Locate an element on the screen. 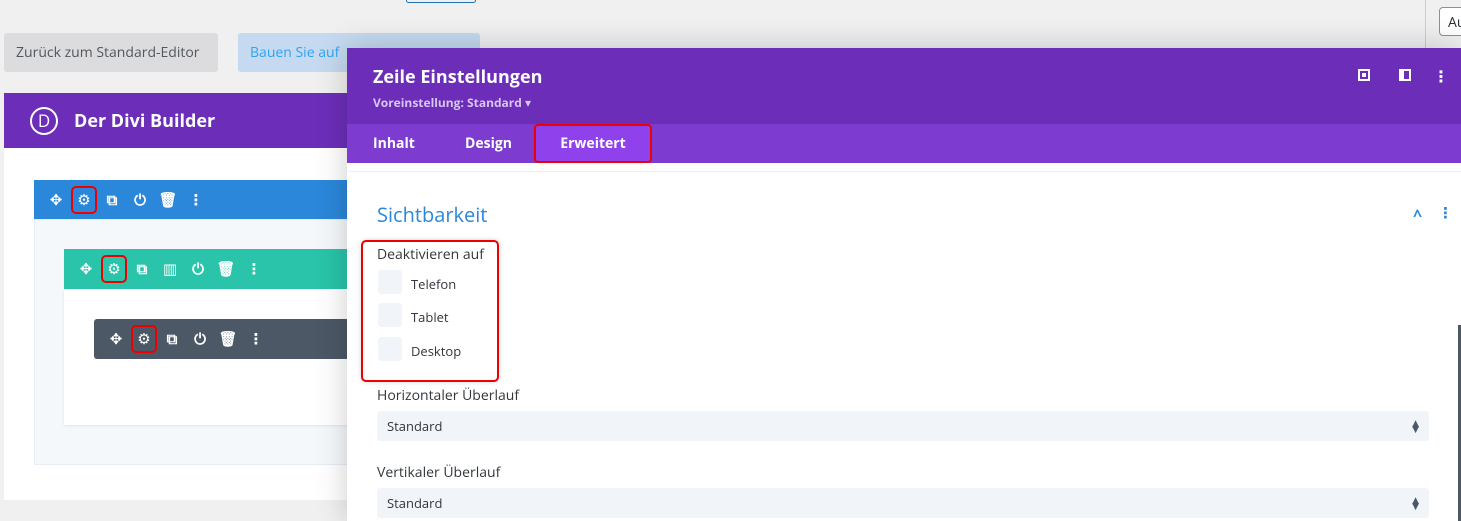 Image resolution: width=1461 pixels, height=521 pixels. checkbox-desktop is located at coordinates (390, 349).